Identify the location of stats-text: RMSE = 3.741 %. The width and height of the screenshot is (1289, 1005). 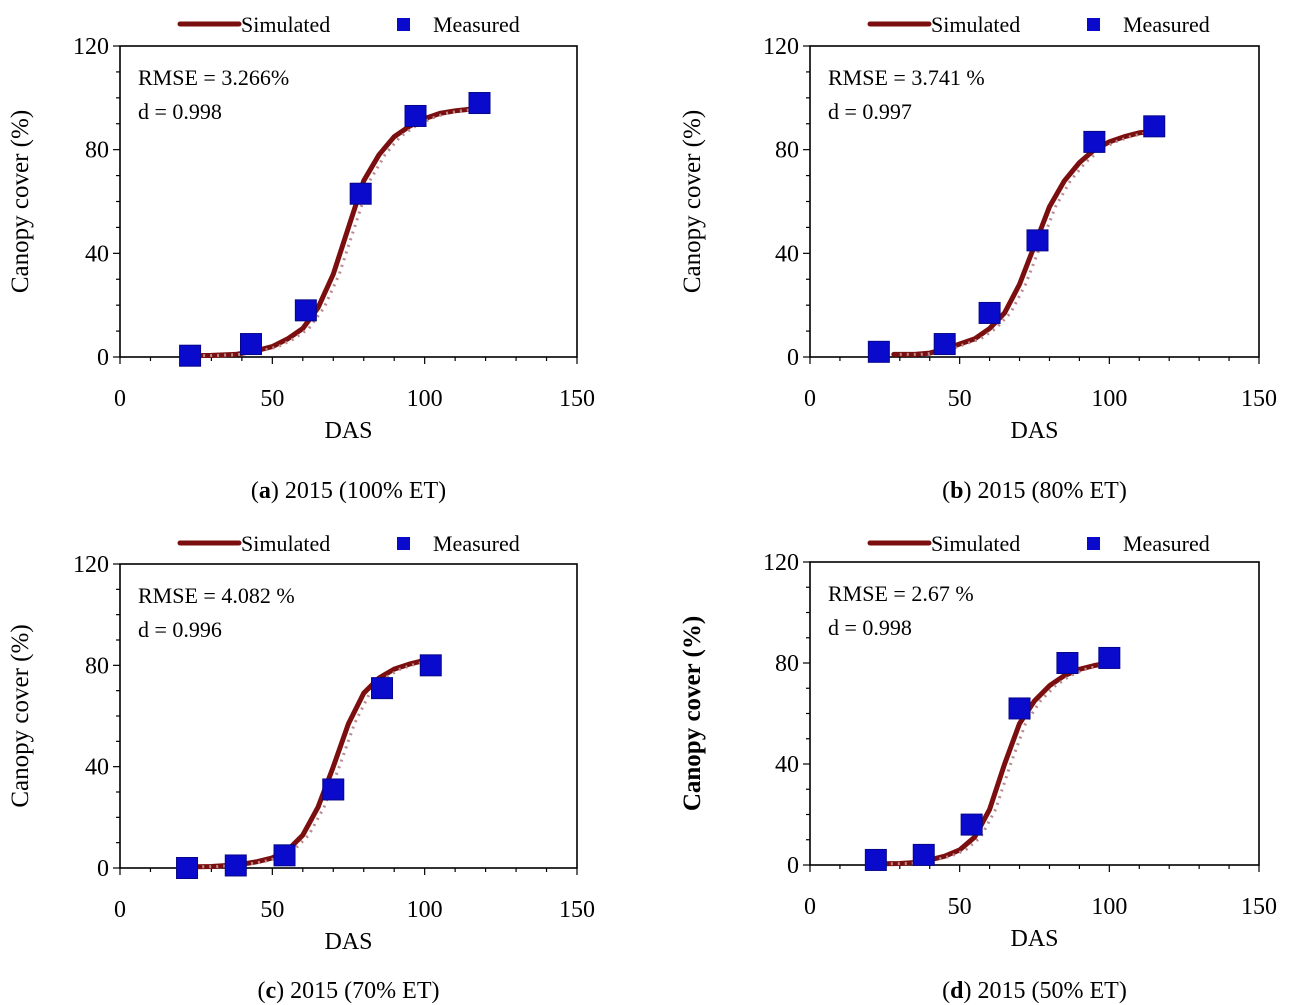
(906, 77).